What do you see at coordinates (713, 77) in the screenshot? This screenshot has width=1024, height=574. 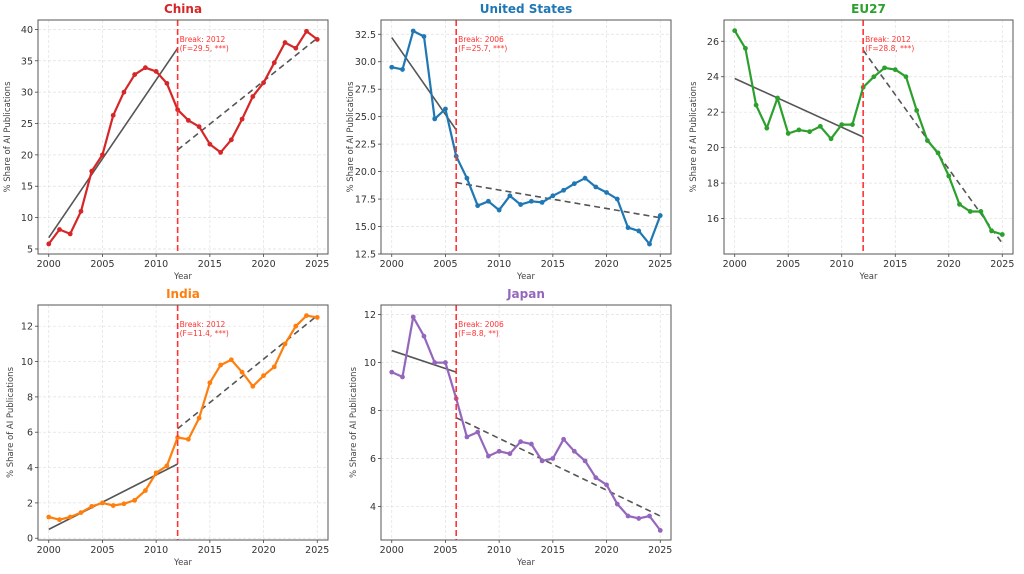 I see `y-tick-label: 24` at bounding box center [713, 77].